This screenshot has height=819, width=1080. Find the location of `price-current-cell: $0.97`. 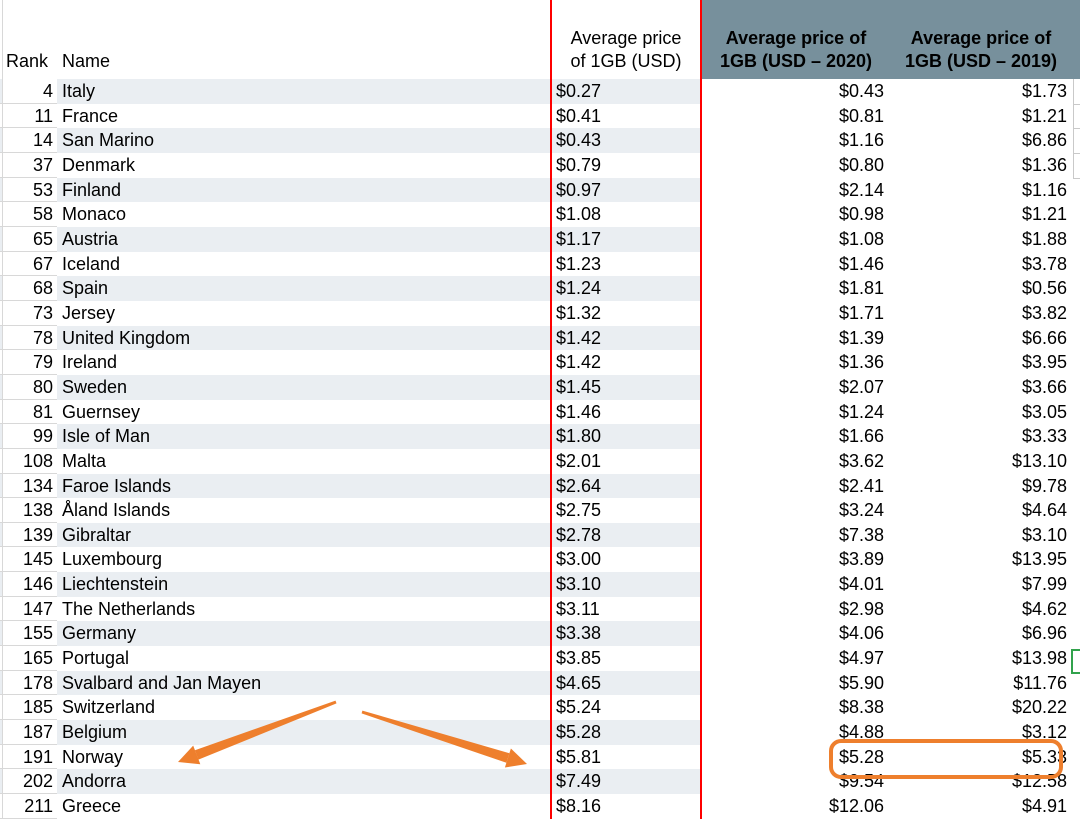

price-current-cell: $0.97 is located at coordinates (626, 190).